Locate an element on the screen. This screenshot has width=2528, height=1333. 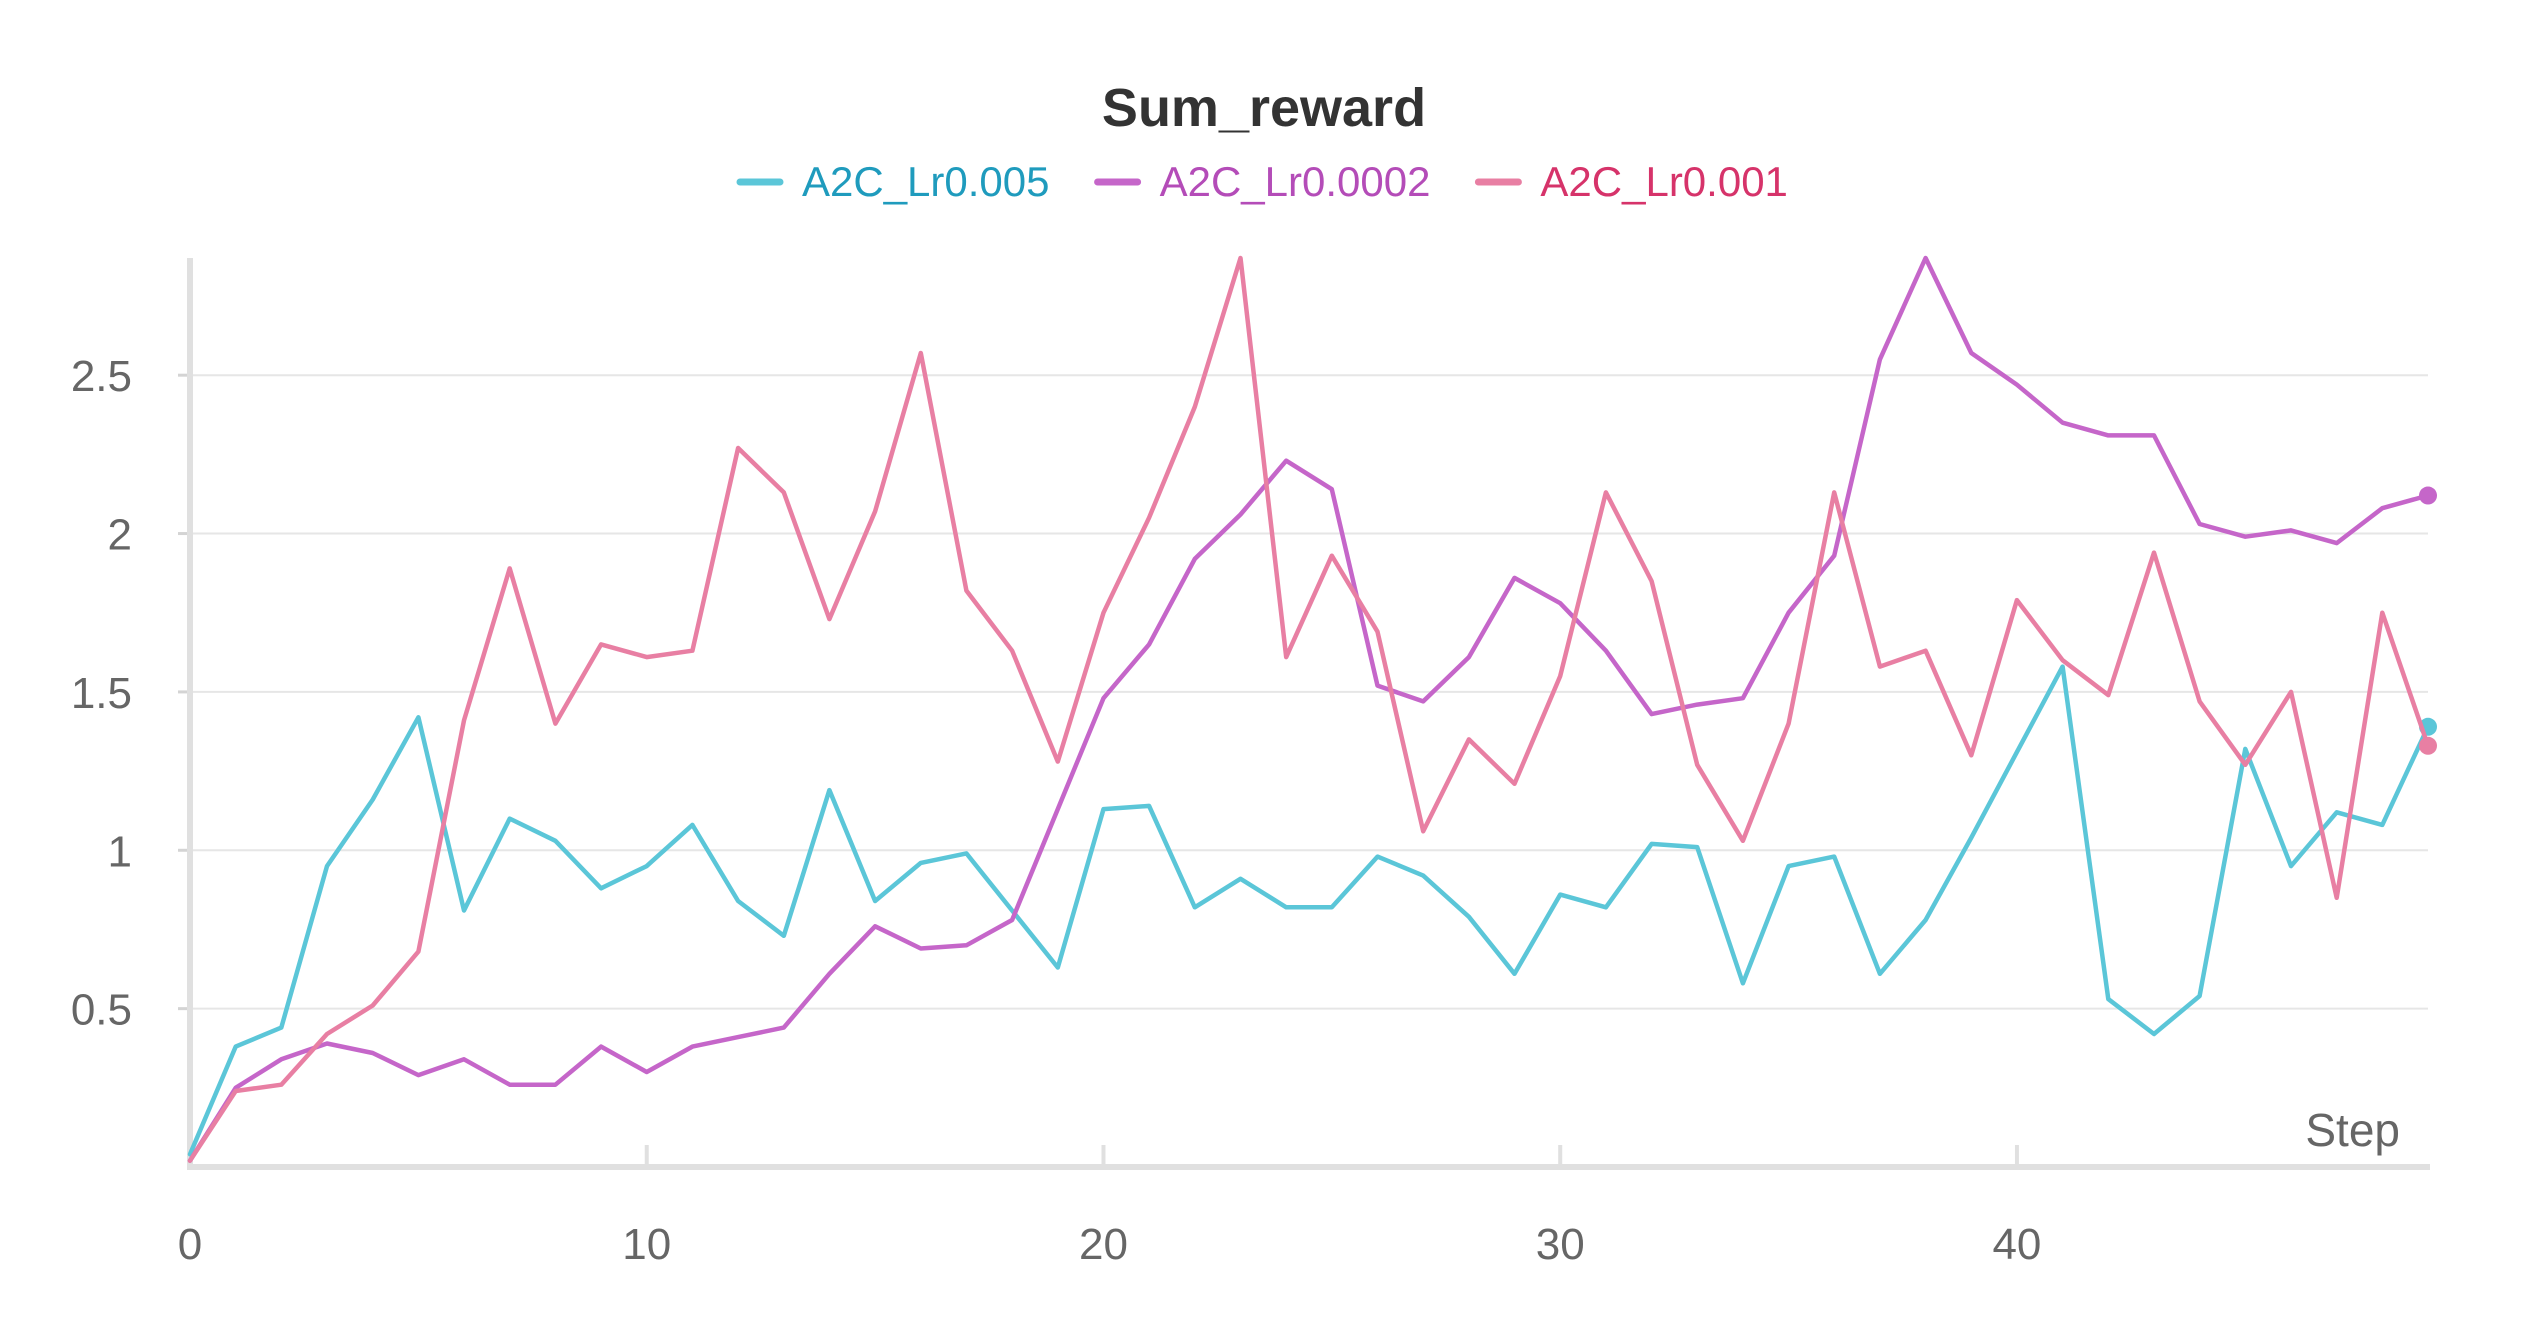
legend-item: A2C_Lr0.0002 is located at coordinates (1262, 181).